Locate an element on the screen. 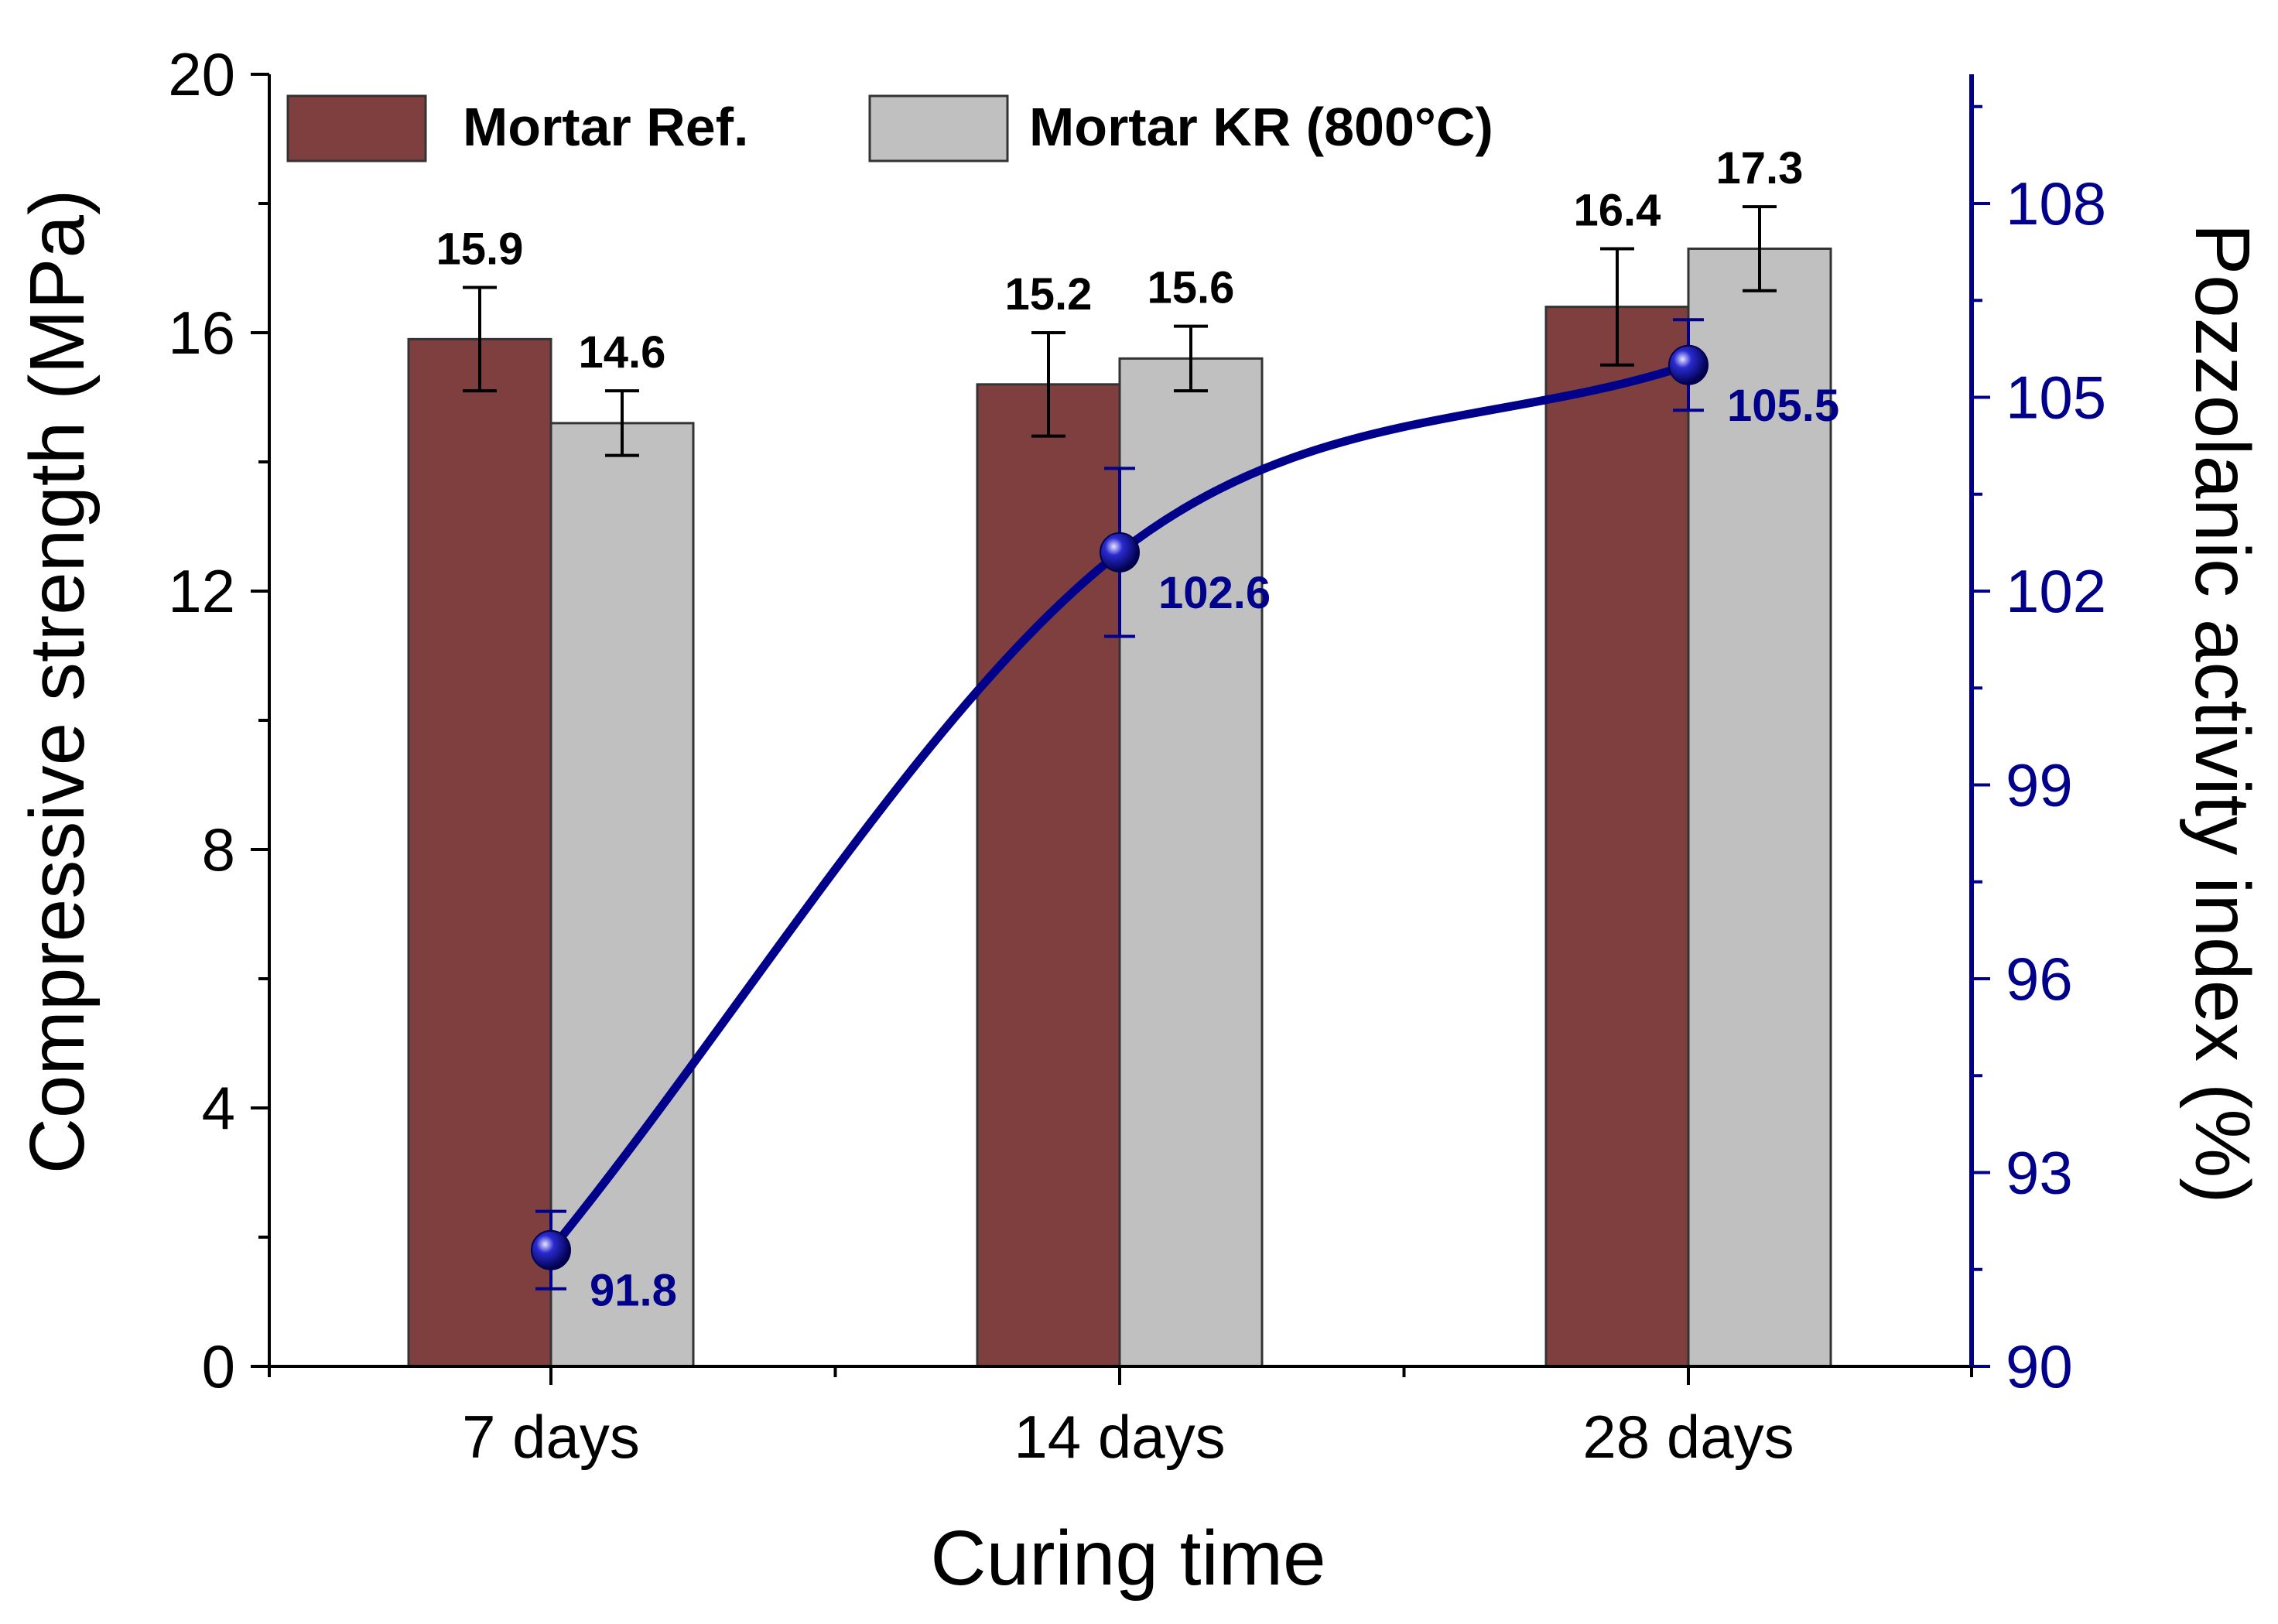 This screenshot has height=1624, width=2278. right-y-ticks: 90 93 96 99 102 105 108 is located at coordinates (2039, 752).